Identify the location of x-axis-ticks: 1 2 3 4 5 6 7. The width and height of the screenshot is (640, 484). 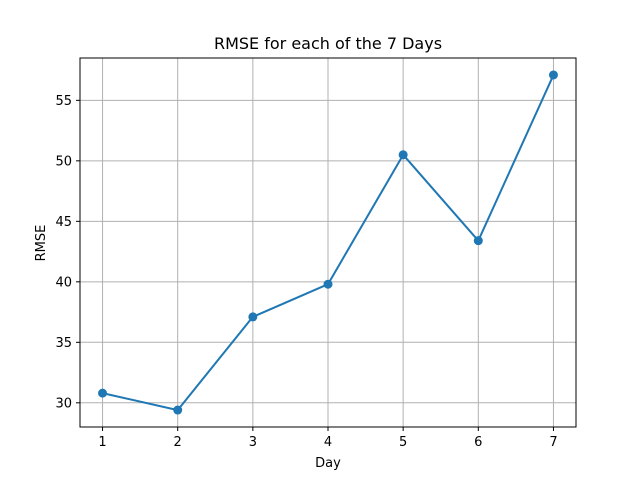
(328, 438).